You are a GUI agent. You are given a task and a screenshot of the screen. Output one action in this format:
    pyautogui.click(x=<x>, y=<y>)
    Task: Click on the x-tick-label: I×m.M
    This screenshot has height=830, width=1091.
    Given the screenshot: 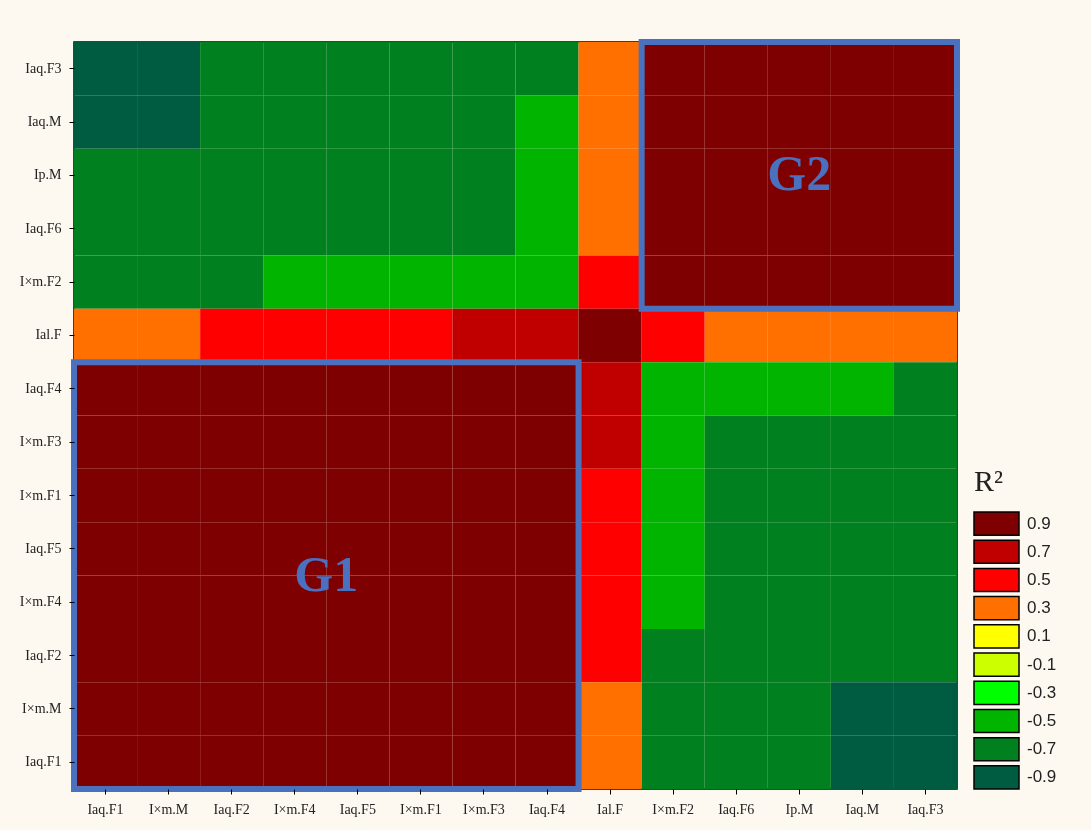 What is the action you would take?
    pyautogui.click(x=168, y=809)
    